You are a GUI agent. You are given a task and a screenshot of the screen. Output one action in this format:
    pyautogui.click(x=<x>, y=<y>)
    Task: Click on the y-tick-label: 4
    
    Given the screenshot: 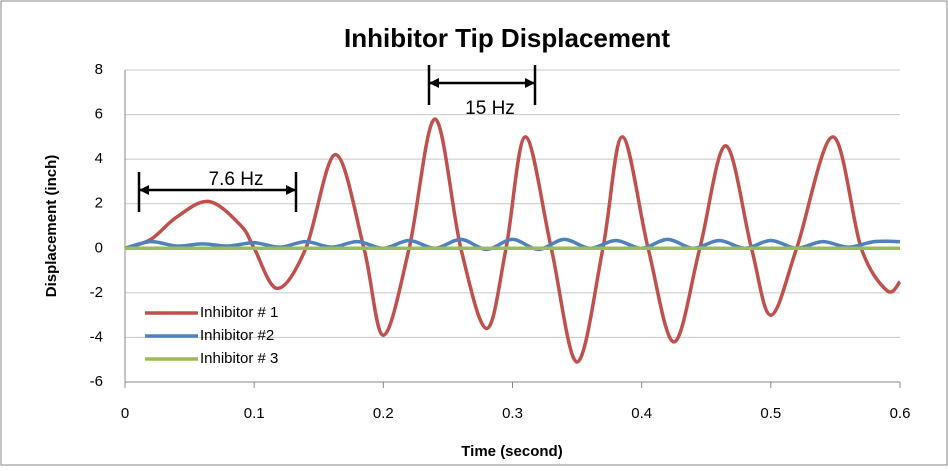 What is the action you would take?
    pyautogui.click(x=99, y=158)
    